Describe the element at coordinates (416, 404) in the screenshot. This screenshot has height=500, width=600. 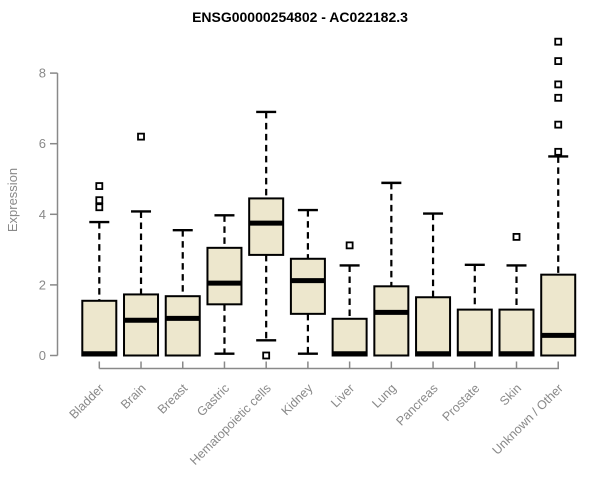
I see `x-category-label: Pancreas` at that location.